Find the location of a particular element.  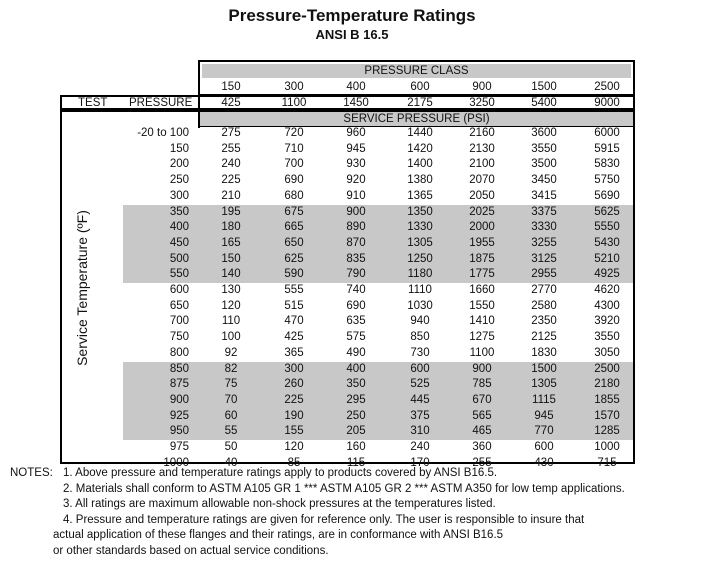

row-value: 1275 is located at coordinates (482, 337).